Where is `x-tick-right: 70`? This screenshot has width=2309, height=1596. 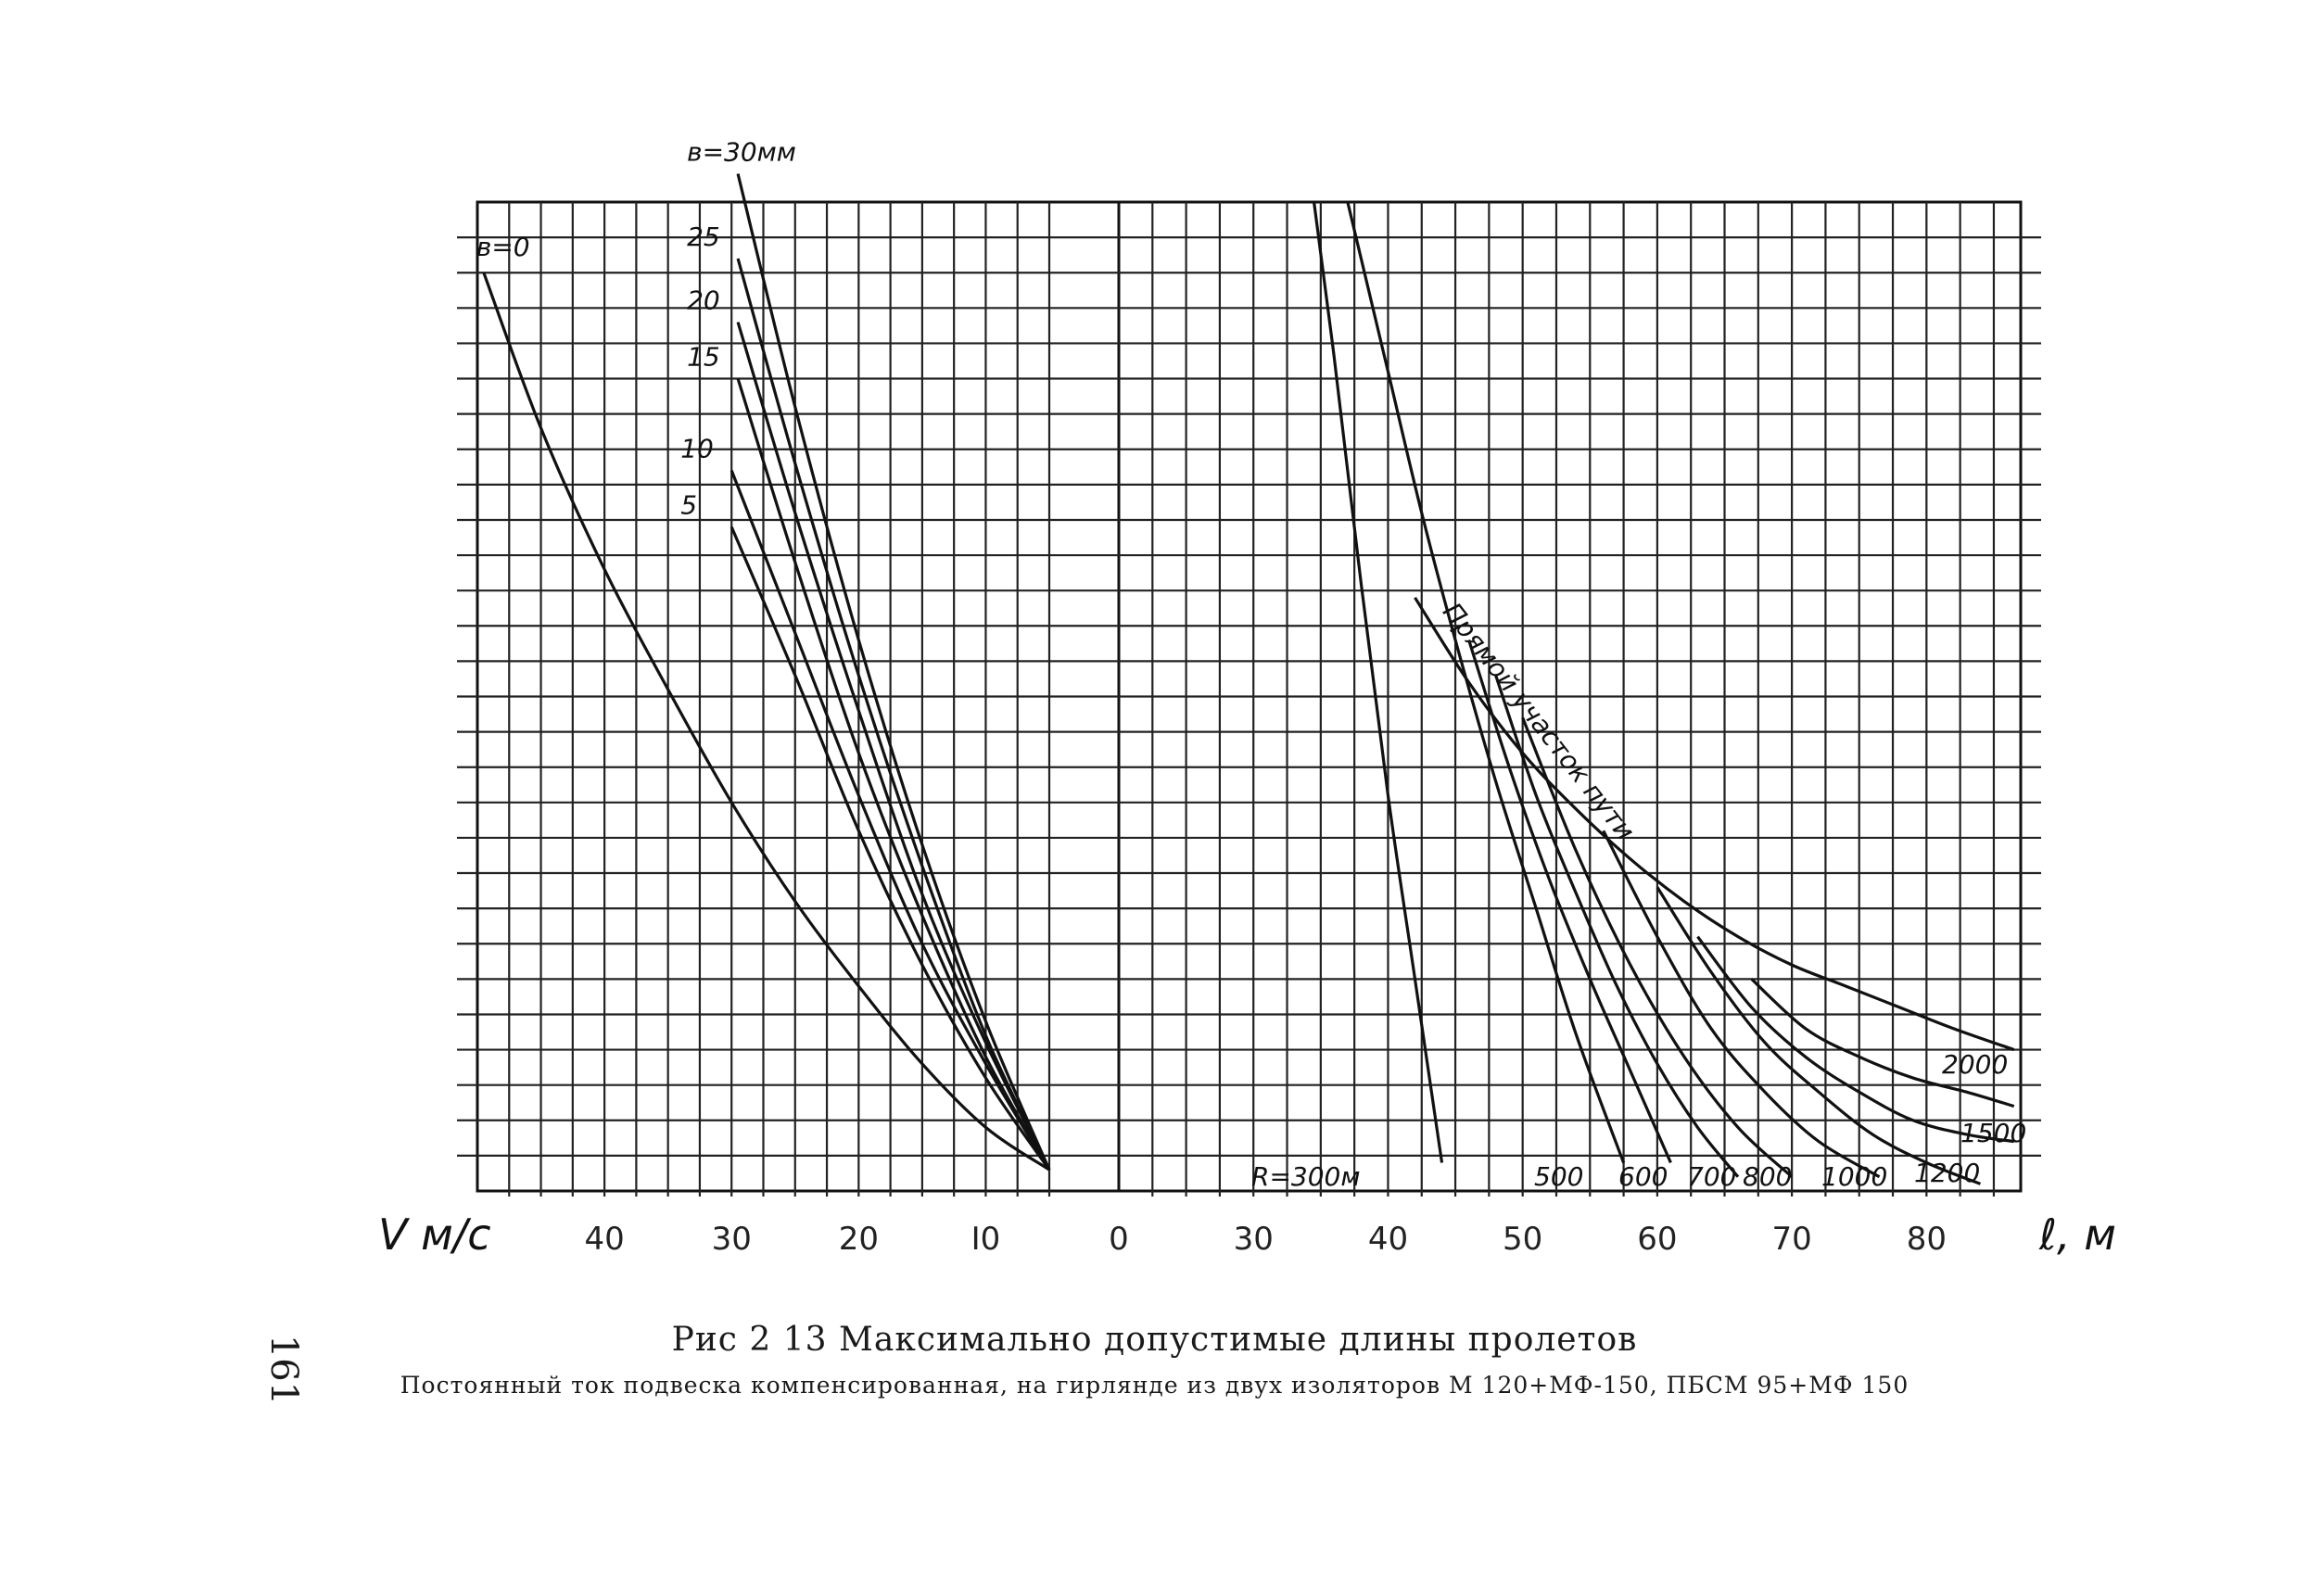
x-tick-right: 70 is located at coordinates (1791, 1240).